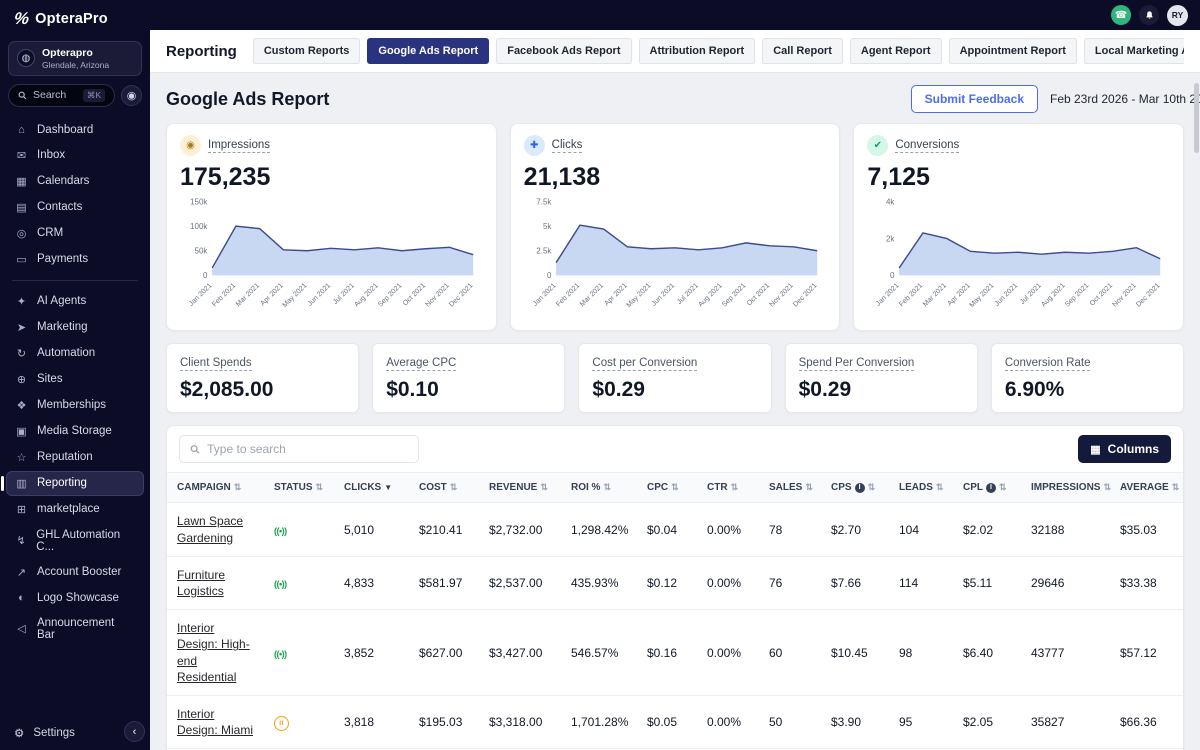 The width and height of the screenshot is (1200, 750). What do you see at coordinates (444, 488) in the screenshot?
I see `col-cost: Cost ⇅` at bounding box center [444, 488].